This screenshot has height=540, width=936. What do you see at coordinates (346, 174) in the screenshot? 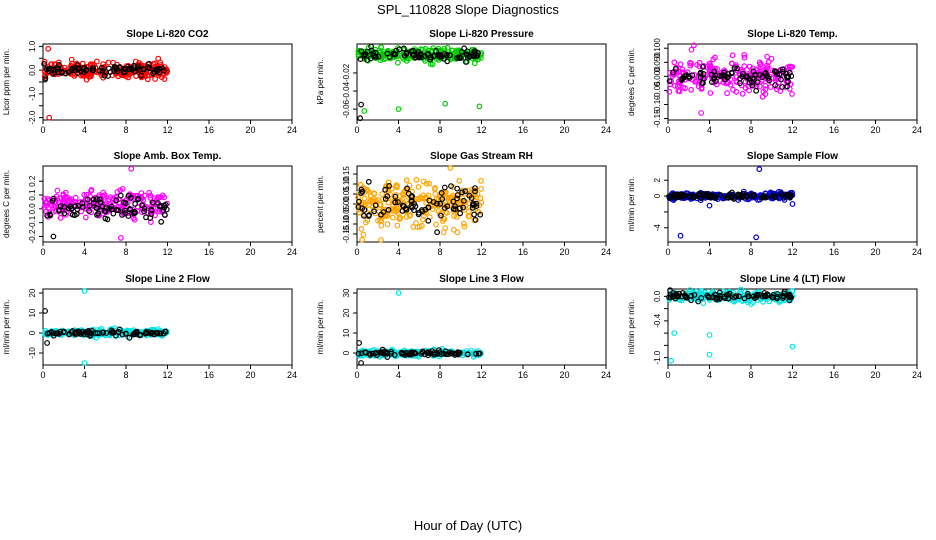
I see `y-tick-label: 0.15` at bounding box center [346, 174].